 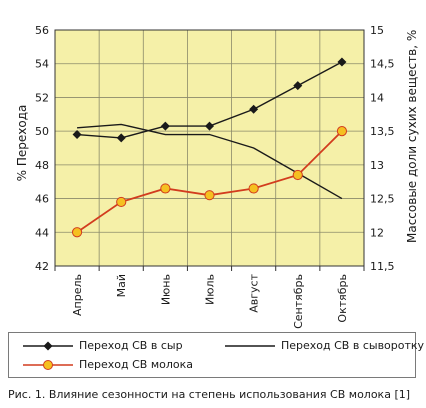 I want to click on y-right-tick-label: 14,5, so click(x=382, y=64).